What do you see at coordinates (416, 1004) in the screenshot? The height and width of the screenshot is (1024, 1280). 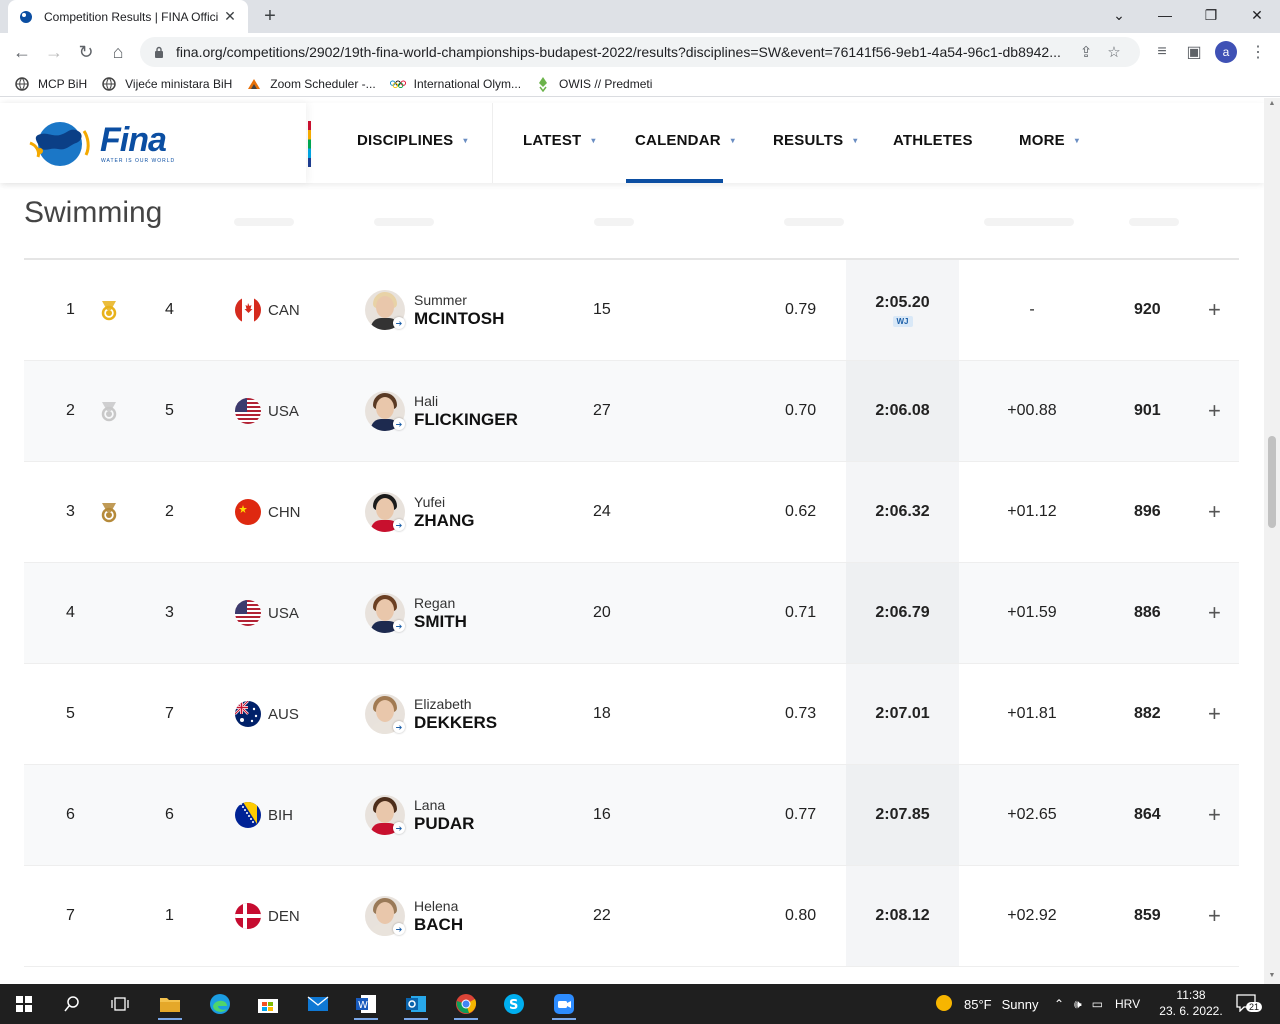 I see `outlook-icon` at bounding box center [416, 1004].